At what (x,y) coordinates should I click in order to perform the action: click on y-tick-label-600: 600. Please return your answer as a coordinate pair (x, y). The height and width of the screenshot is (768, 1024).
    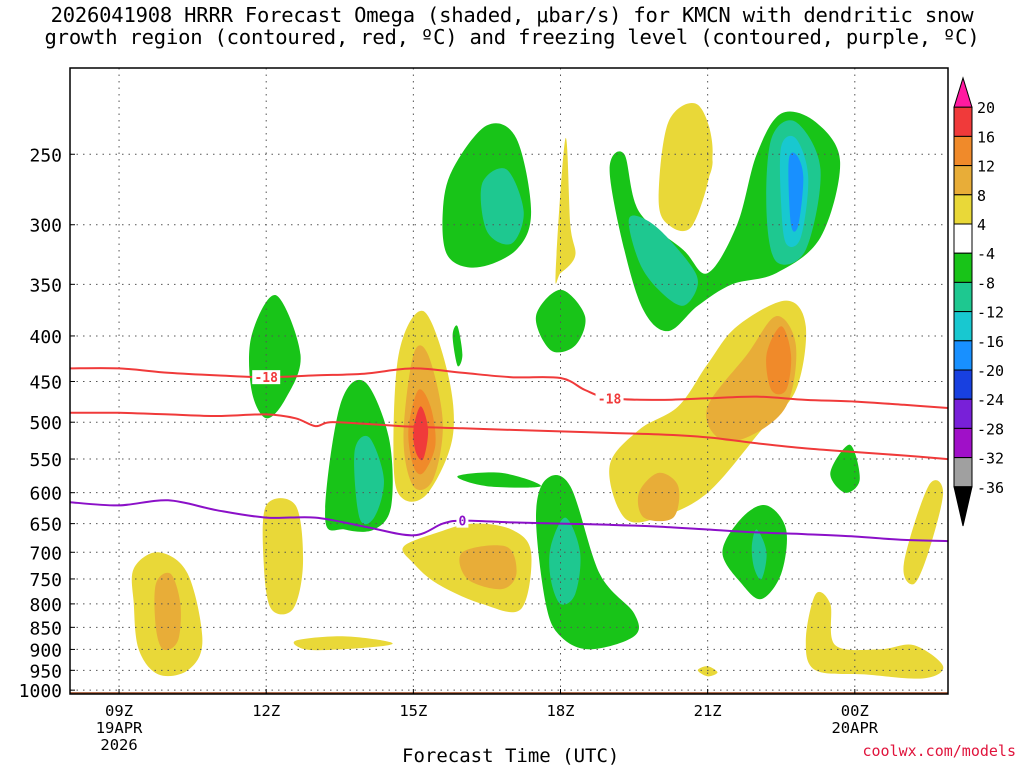
    Looking at the image, I should click on (45, 494).